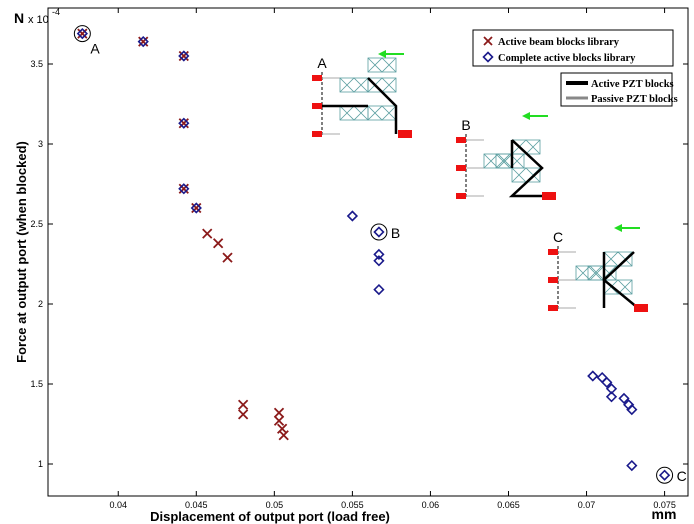 The height and width of the screenshot is (524, 694). Describe the element at coordinates (322, 63) in the screenshot. I see `inset-label: A` at that location.